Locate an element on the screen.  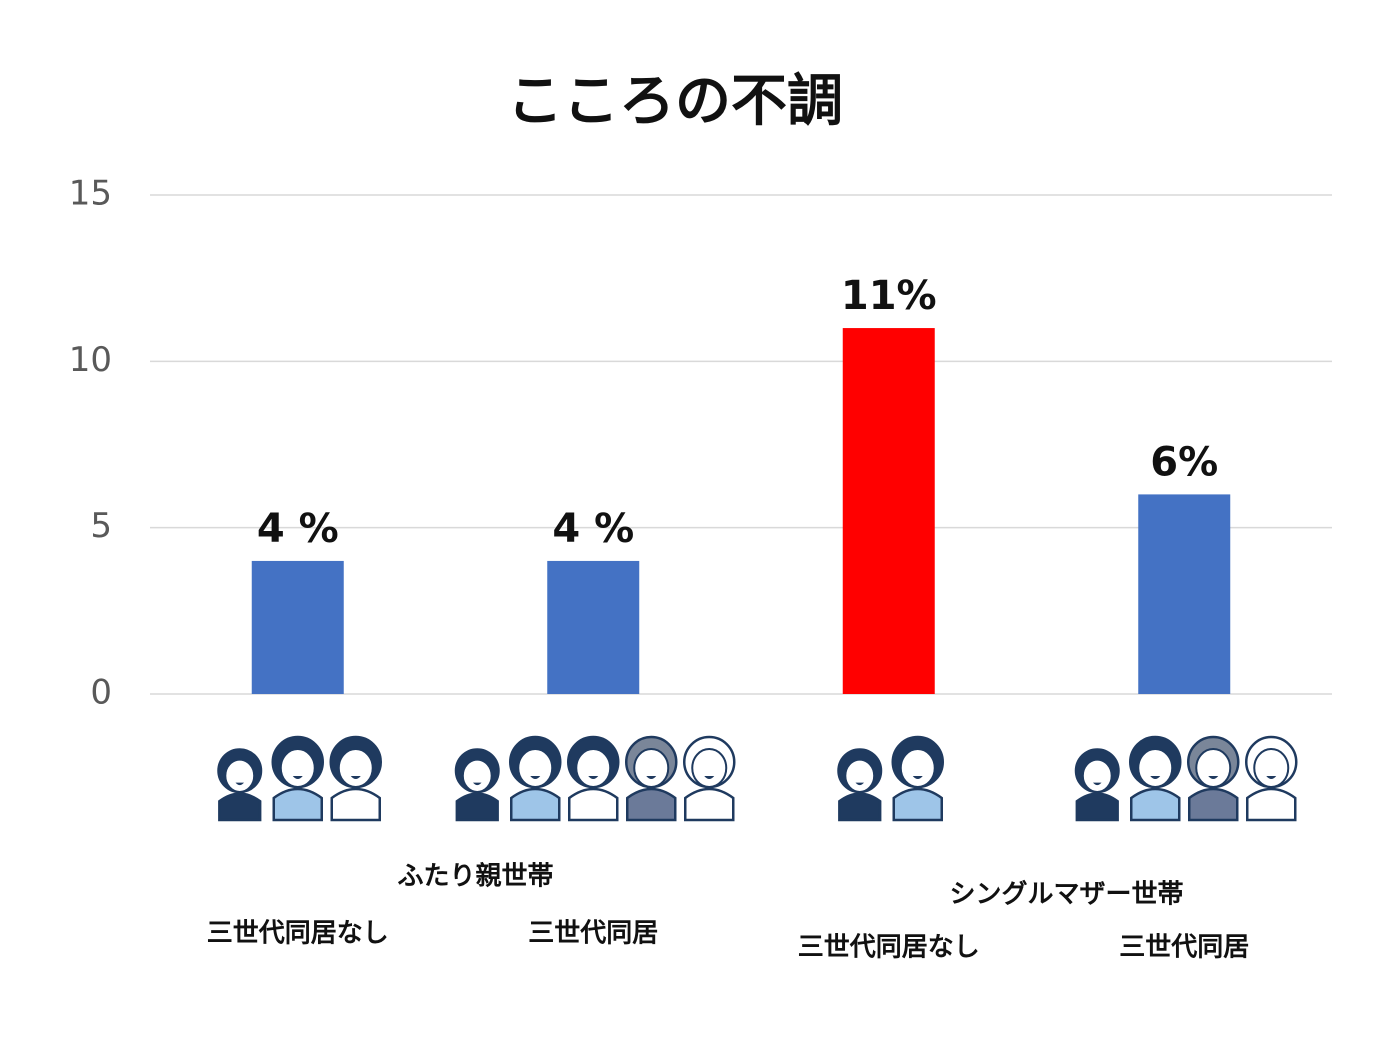
y-tick-label: 10 is located at coordinates (90, 360).